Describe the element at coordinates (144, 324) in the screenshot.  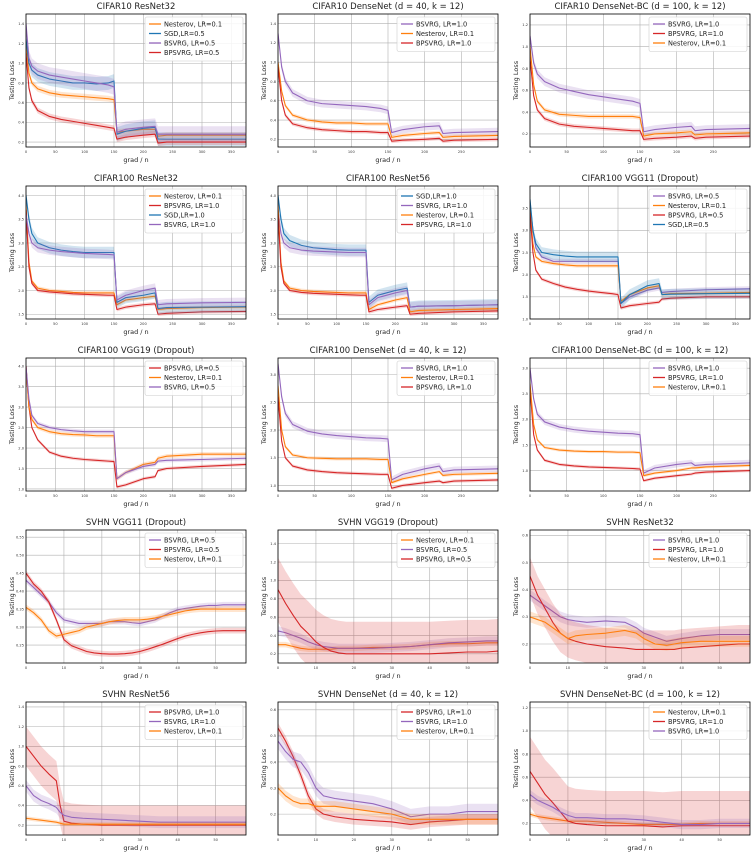
I see `x-tick-label: 200` at that location.